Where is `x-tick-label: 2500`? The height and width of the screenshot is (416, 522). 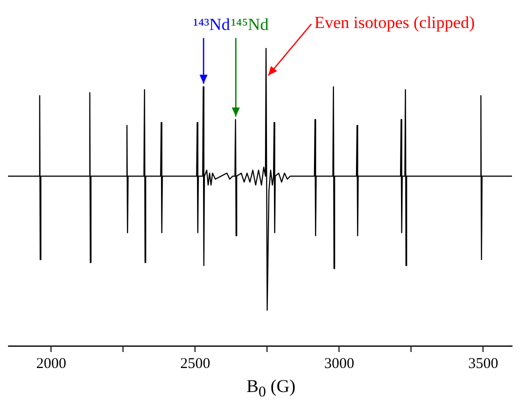
x-tick-label: 2500 is located at coordinates (195, 364).